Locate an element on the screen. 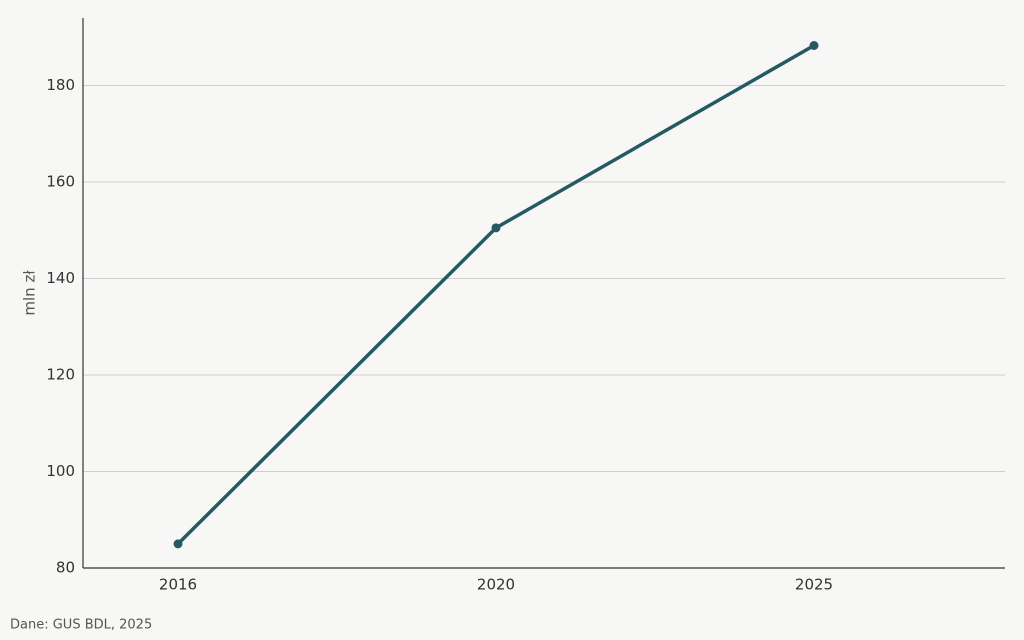  y-tick-label: 180 is located at coordinates (60, 85).